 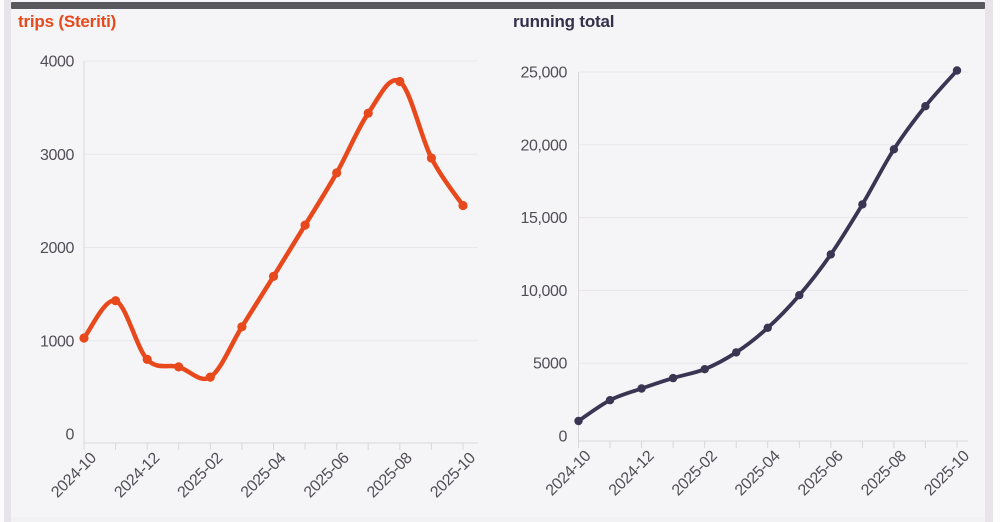 What do you see at coordinates (498, 5) in the screenshot?
I see `horizontal-scrollbar-thumb` at bounding box center [498, 5].